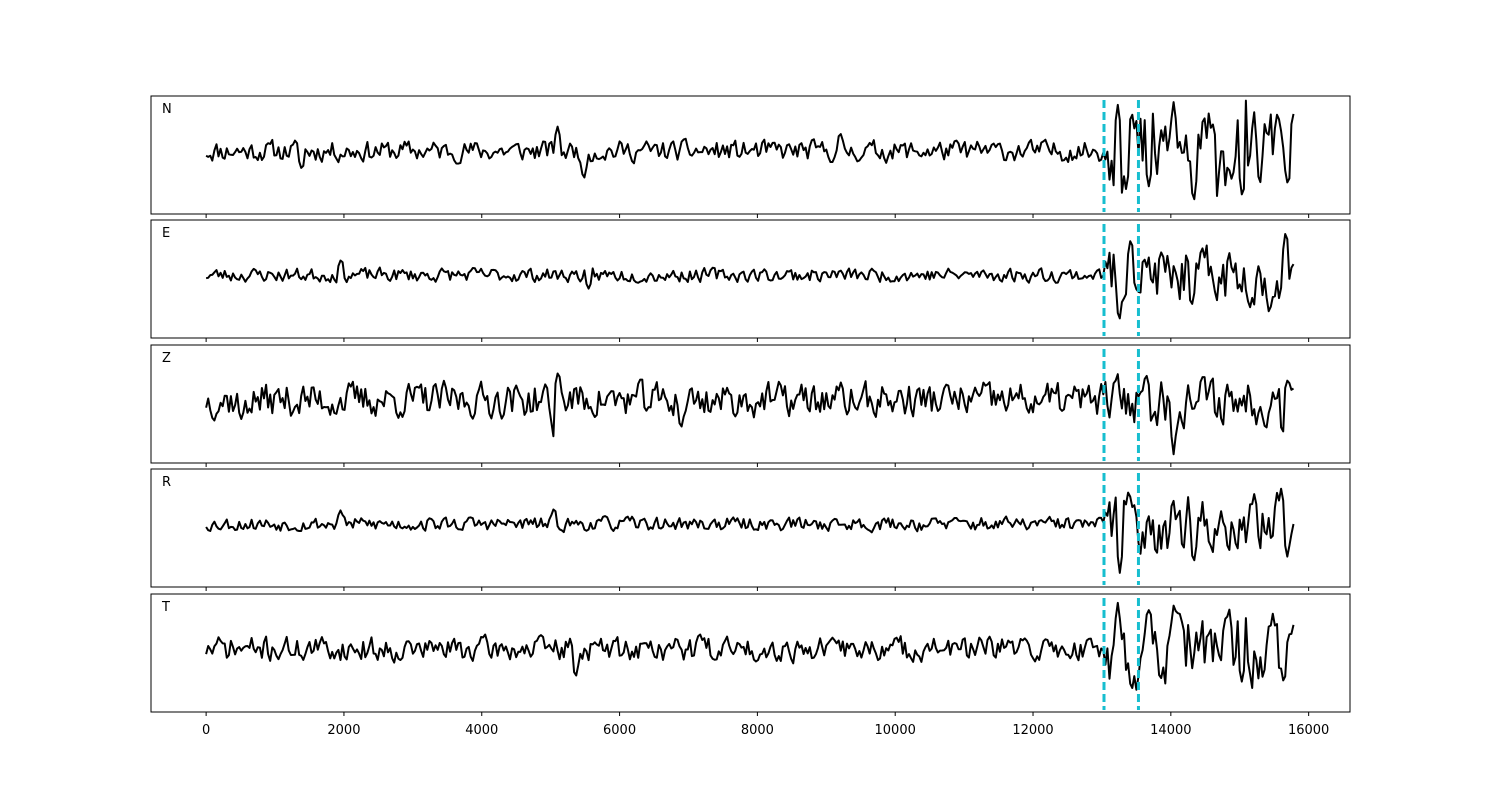 The image size is (1500, 804). Describe the element at coordinates (750, 646) in the screenshot. I see `trace-t` at that location.